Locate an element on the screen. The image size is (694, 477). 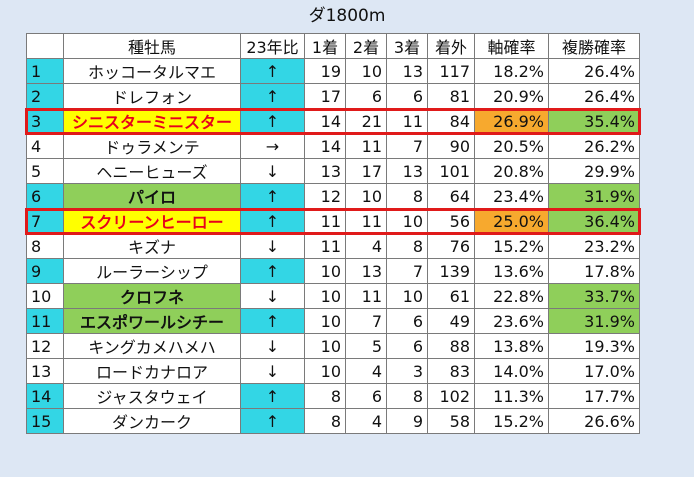
table-row: 12 キングカメハメハ ↓ 10 5 6 88 13.8% 19.3% is located at coordinates (333, 346).